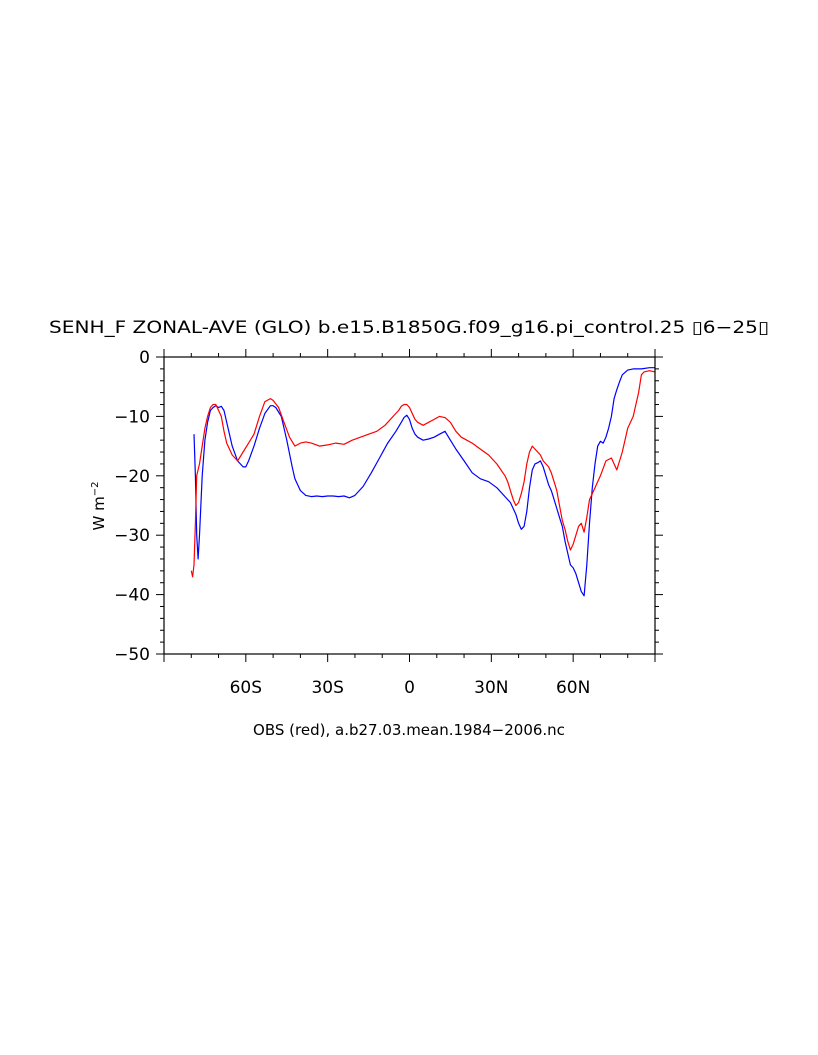 The image size is (818, 1055). I want to click on x-tick-label: 30N, so click(491, 688).